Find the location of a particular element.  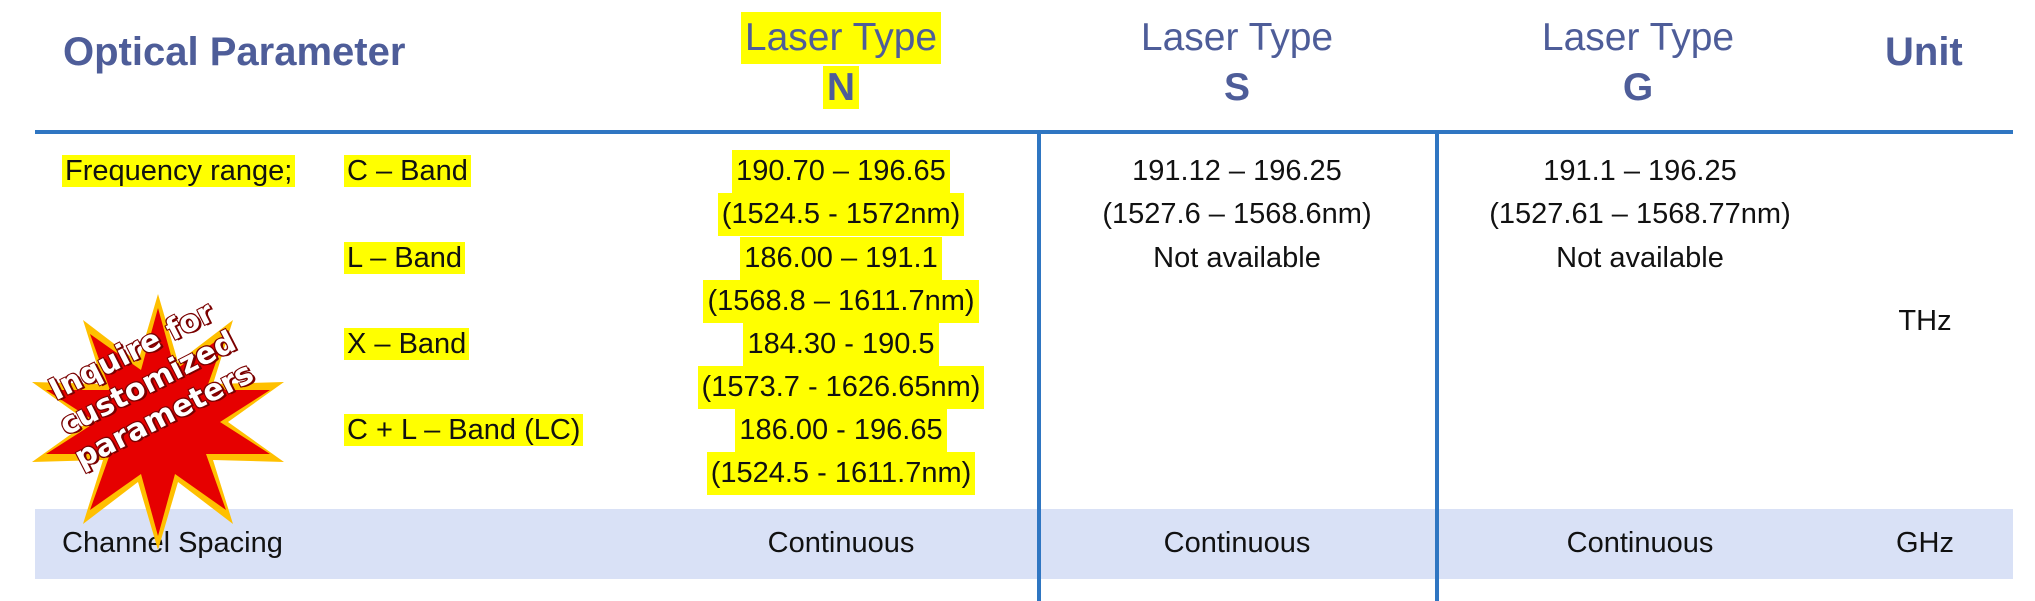

channel-spacing-n: Continuous is located at coordinates (841, 543).